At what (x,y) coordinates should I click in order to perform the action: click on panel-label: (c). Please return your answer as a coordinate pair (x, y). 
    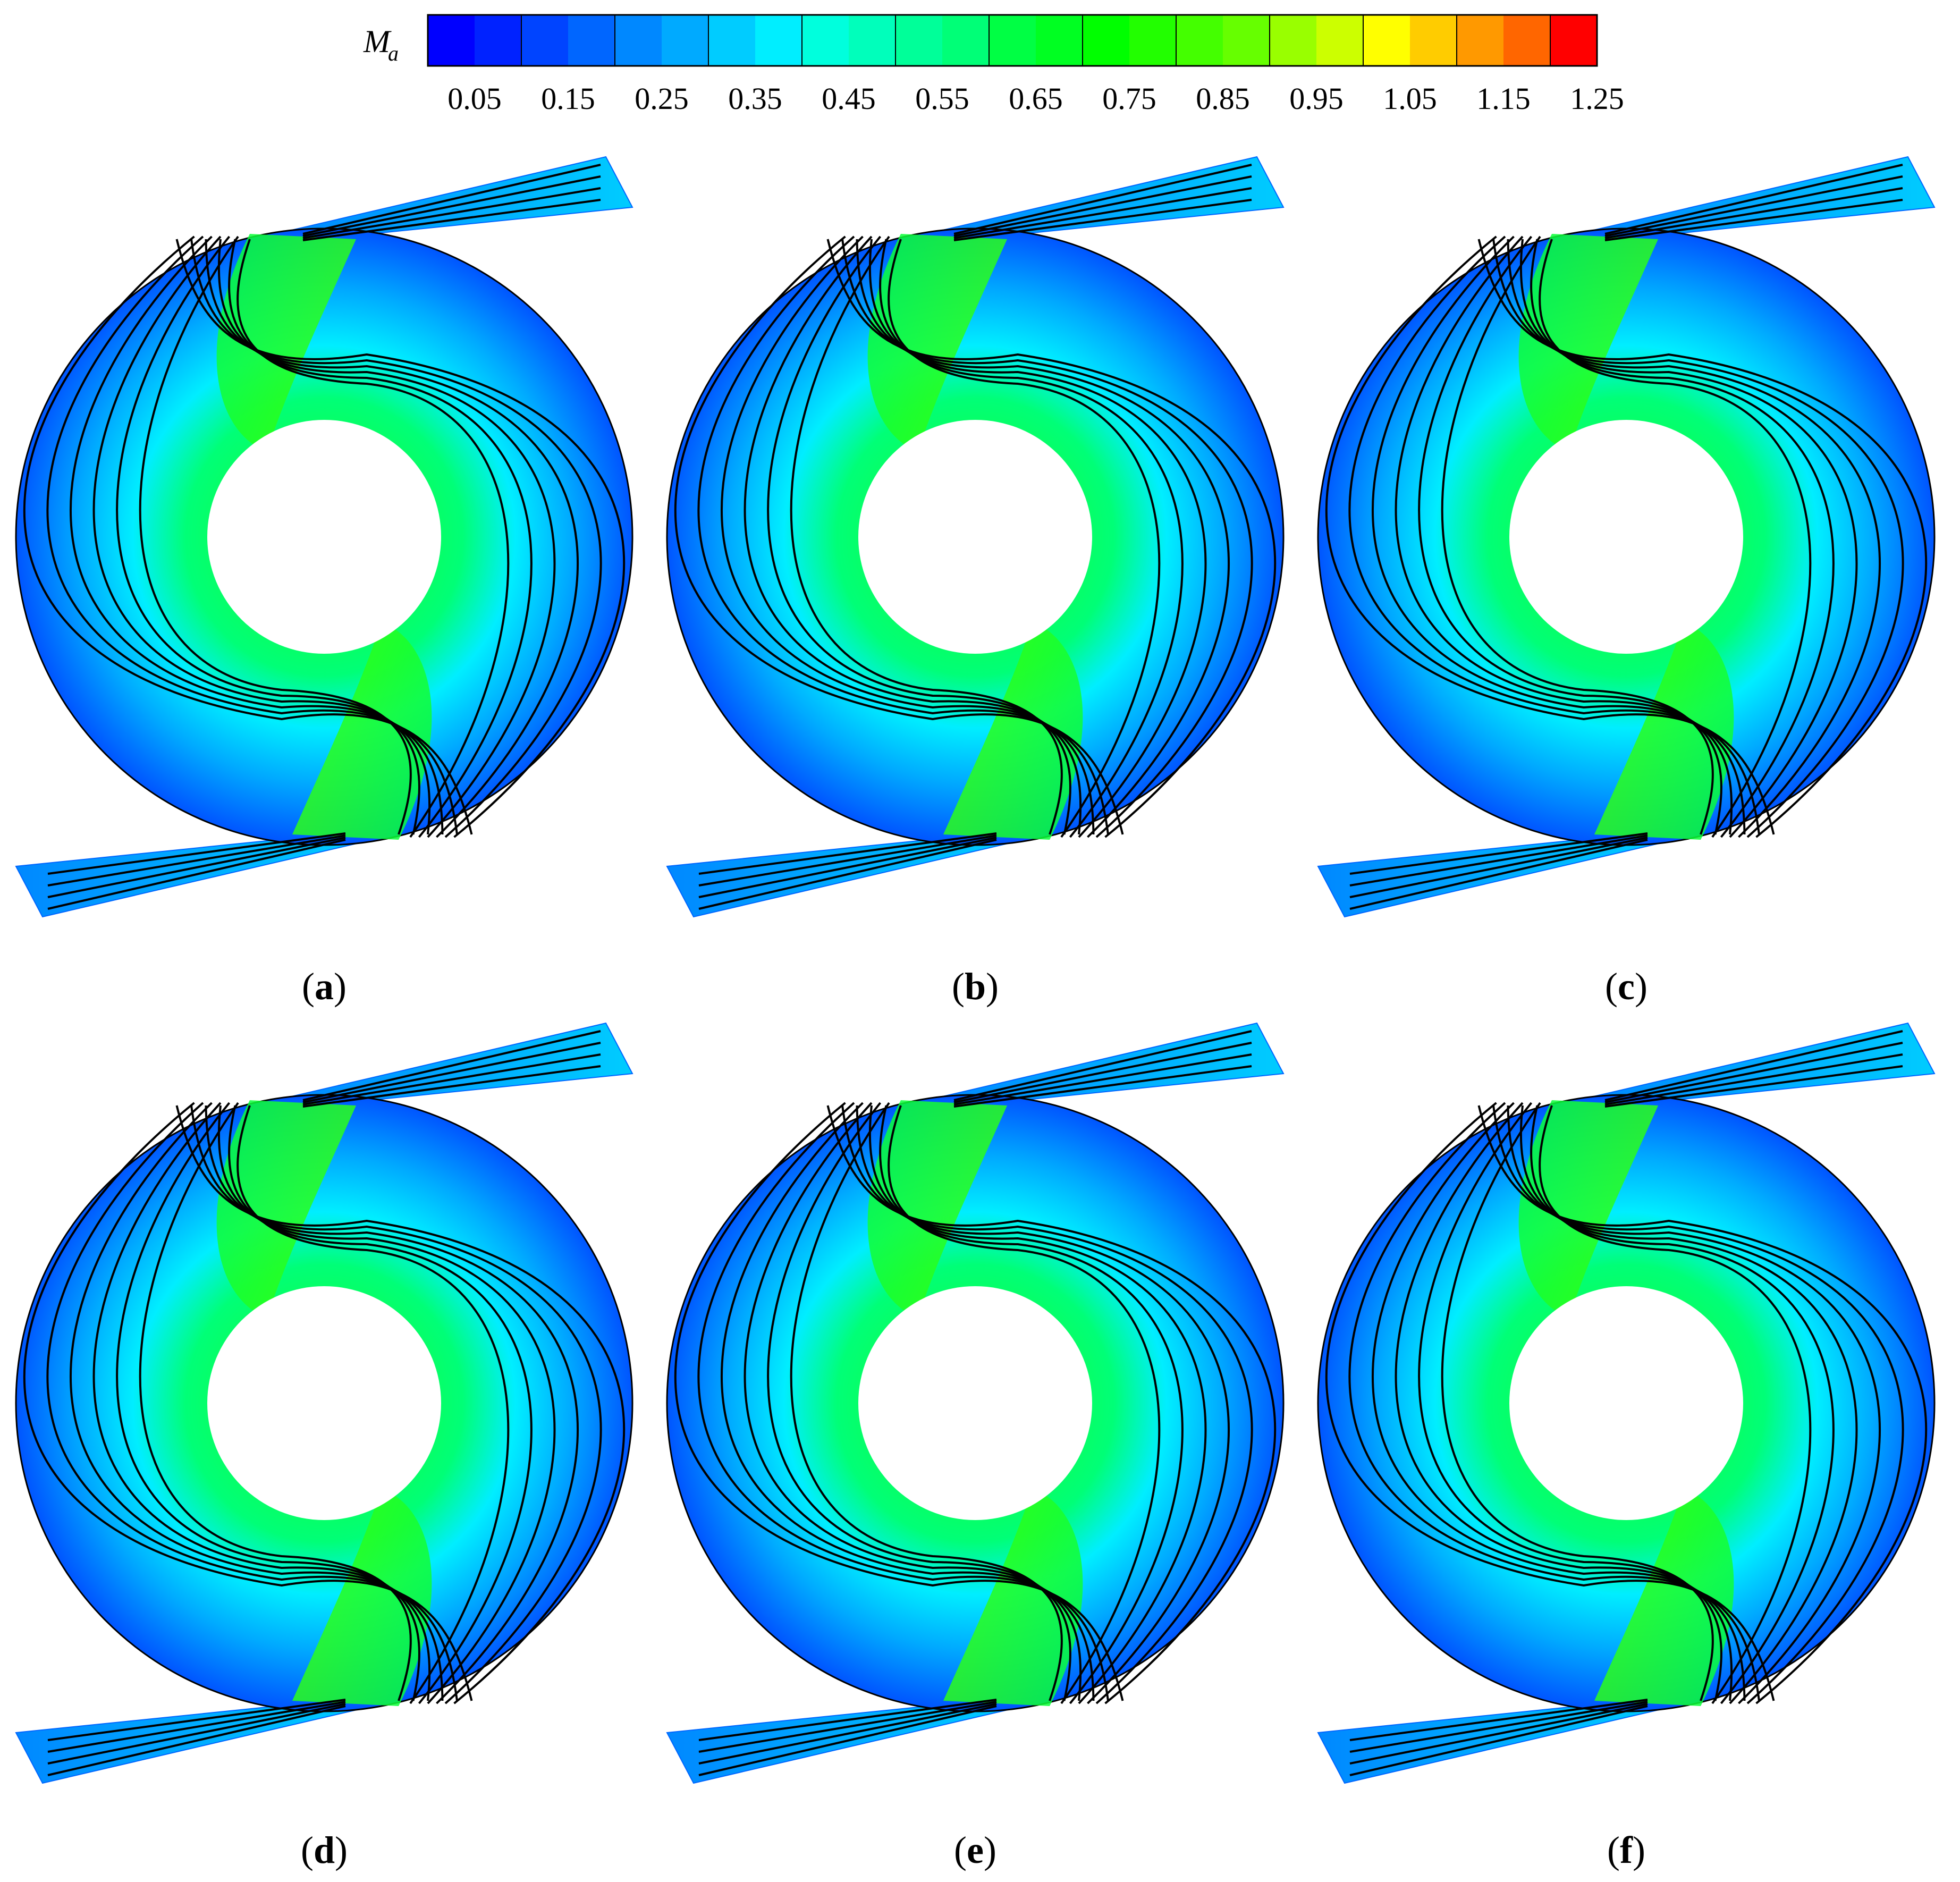
    Looking at the image, I should click on (1626, 986).